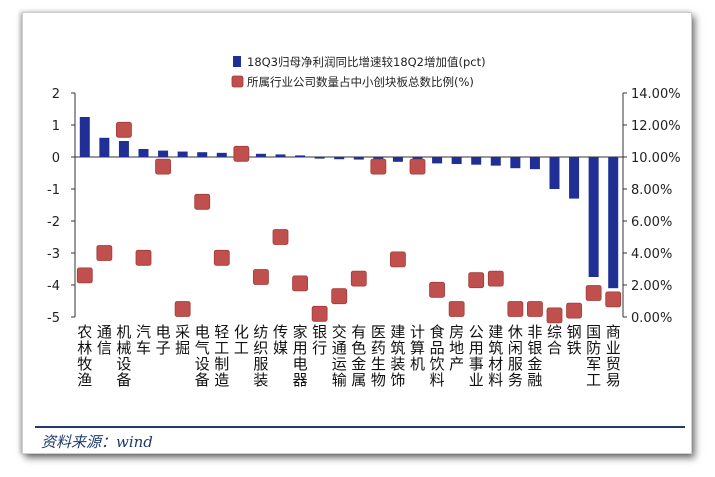 The height and width of the screenshot is (477, 715). I want to click on right-tick-label: 14.00%, so click(656, 94).